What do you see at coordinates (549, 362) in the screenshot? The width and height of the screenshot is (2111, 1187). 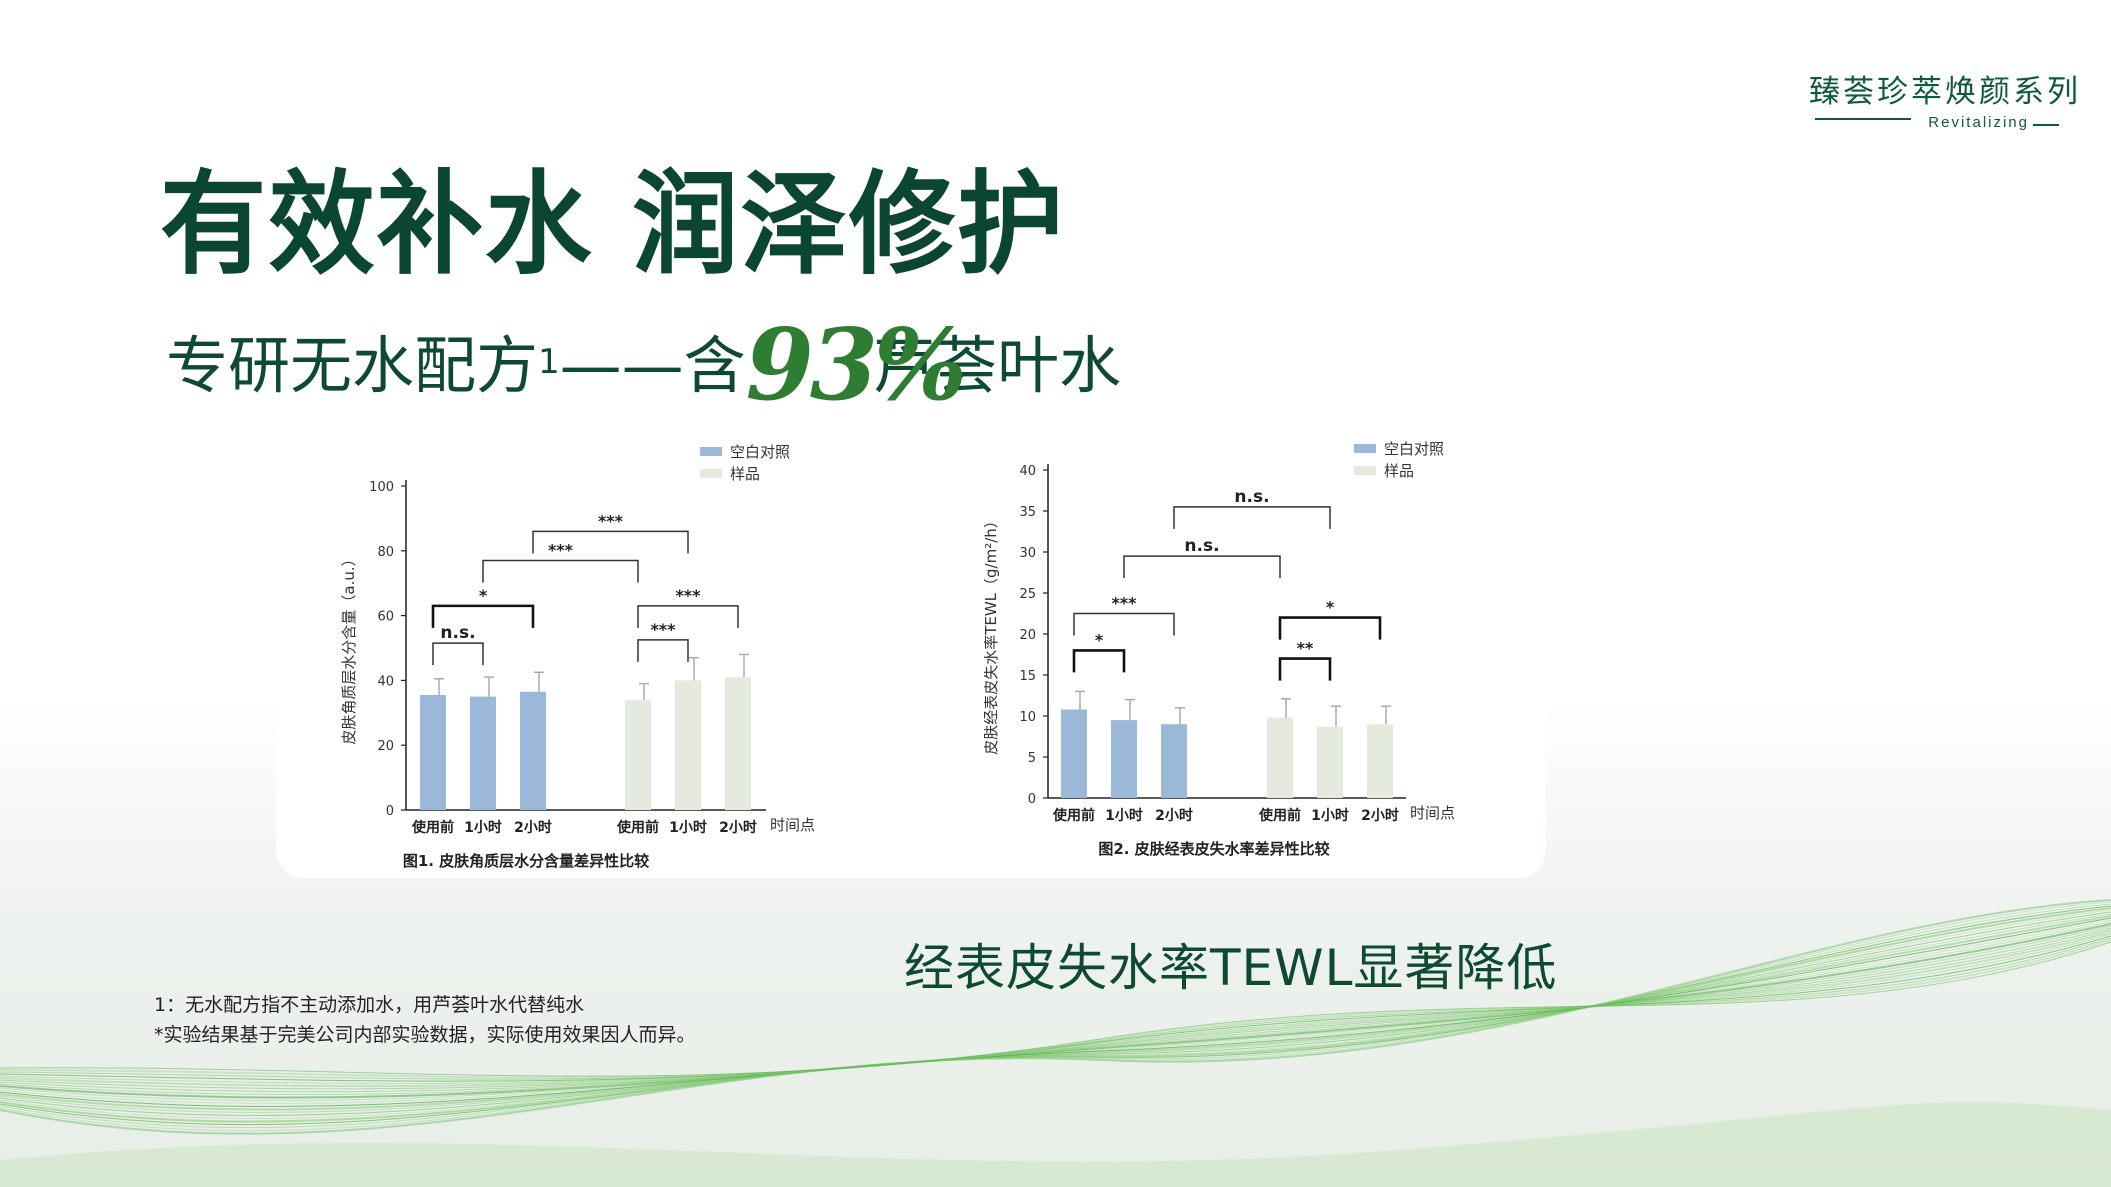 I see `footnote-ref: 1` at bounding box center [549, 362].